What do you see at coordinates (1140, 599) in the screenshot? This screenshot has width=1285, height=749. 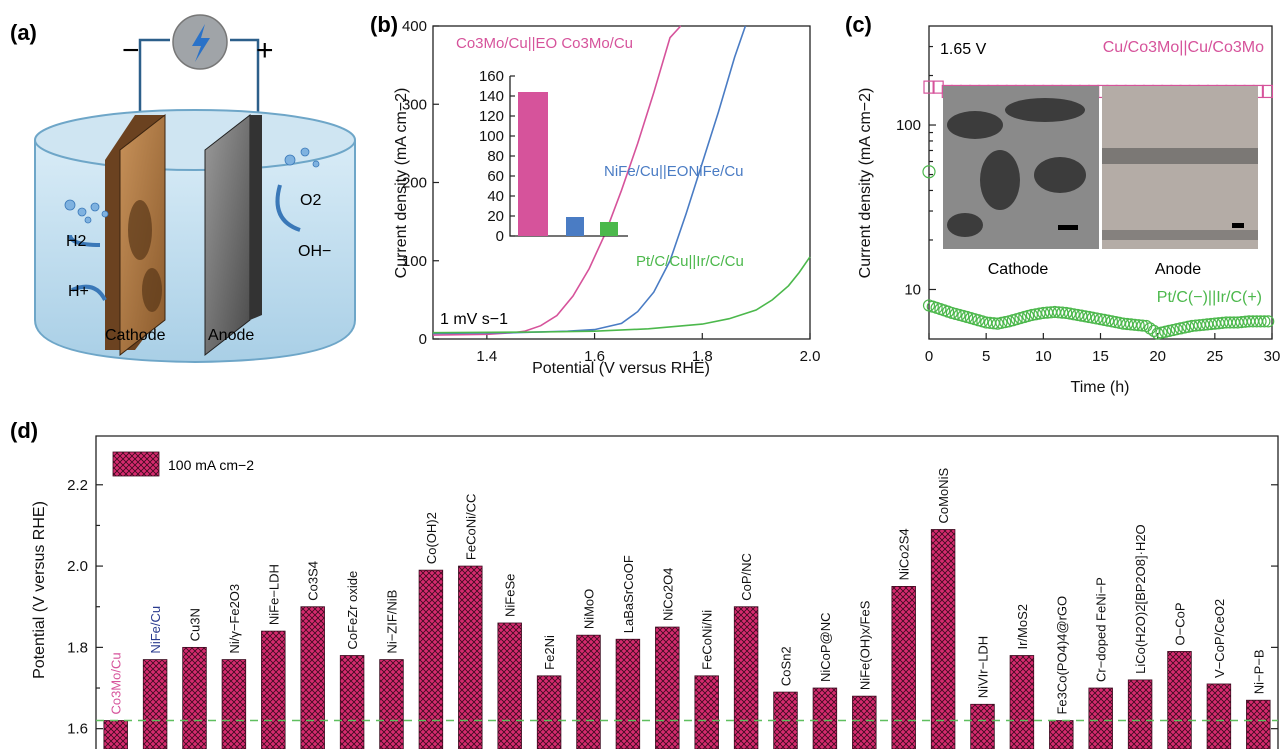 I see `bar-label: LiCo(H2O)2[BP2O8]·H2O` at bounding box center [1140, 599].